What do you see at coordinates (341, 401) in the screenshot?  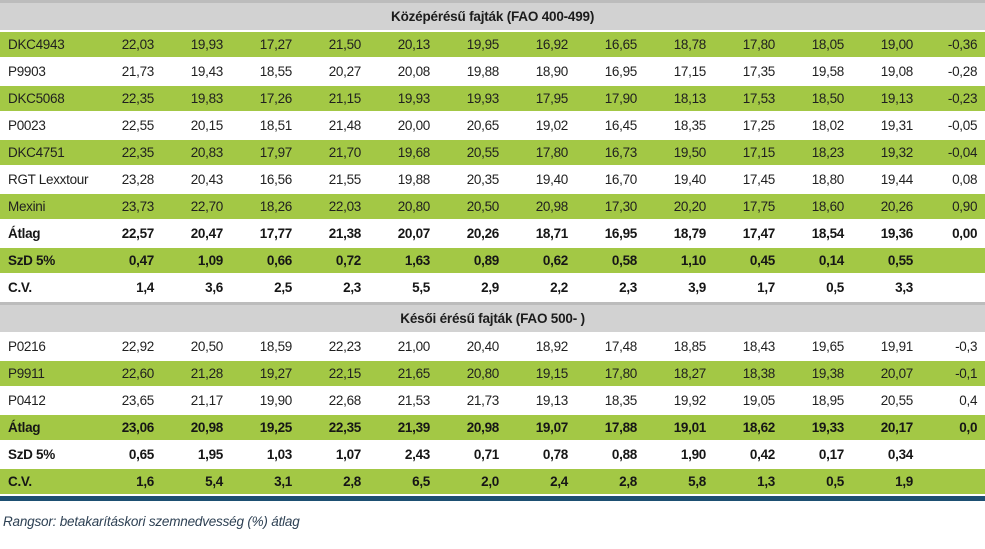 I see `value-cell: 22,68` at bounding box center [341, 401].